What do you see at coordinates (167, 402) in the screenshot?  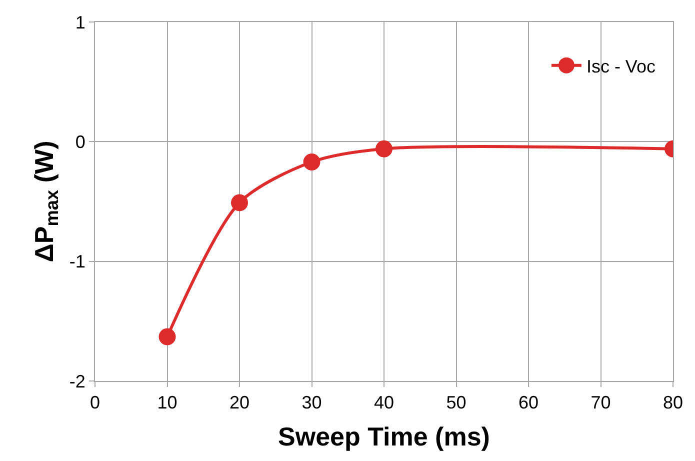 I see `x-tick-label: 10` at bounding box center [167, 402].